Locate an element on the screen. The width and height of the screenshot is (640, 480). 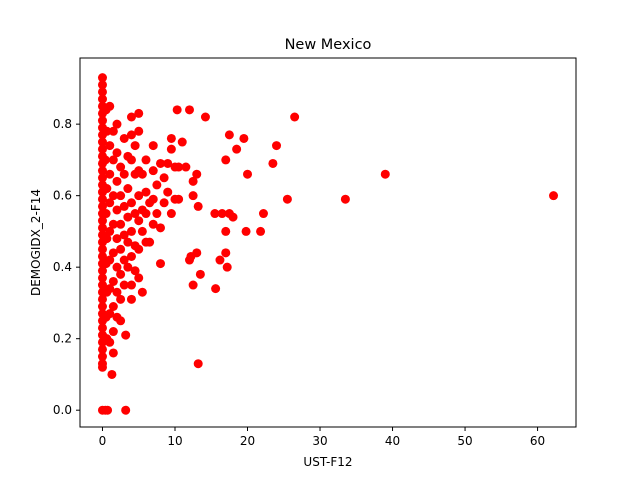
y-axis-ticks: 0.0 0.2 0.4 0.6 0.8 is located at coordinates (66, 267).